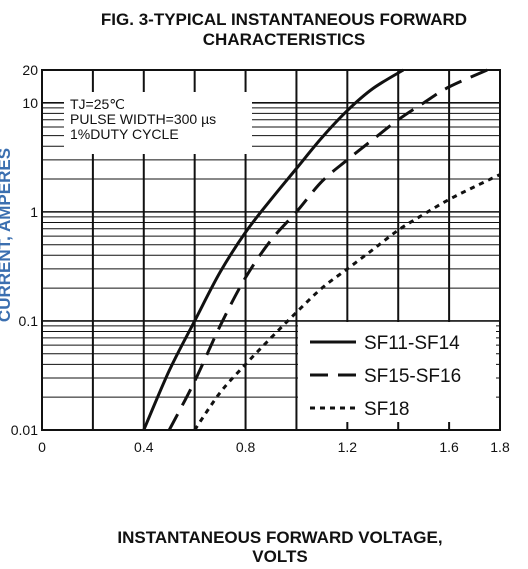 The image size is (528, 569). Describe the element at coordinates (24, 430) in the screenshot. I see `y-tick-label: 0.01` at that location.